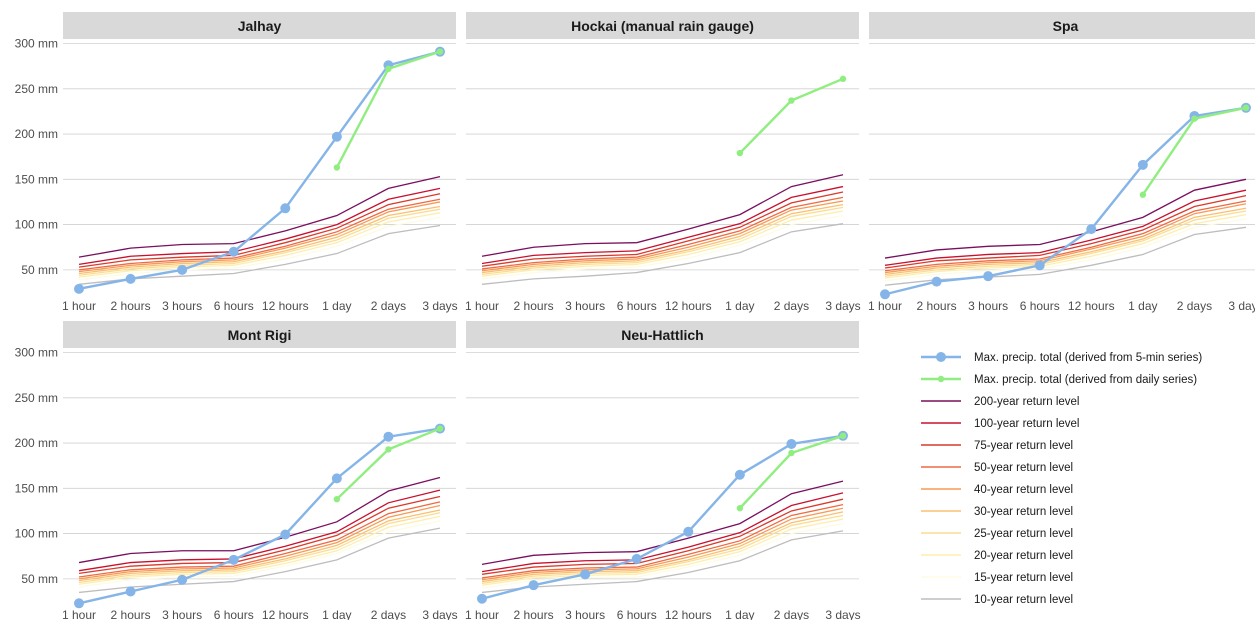 This screenshot has height=620, width=1255. Describe the element at coordinates (1023, 534) in the screenshot. I see `legend-label: 25-year return level` at that location.